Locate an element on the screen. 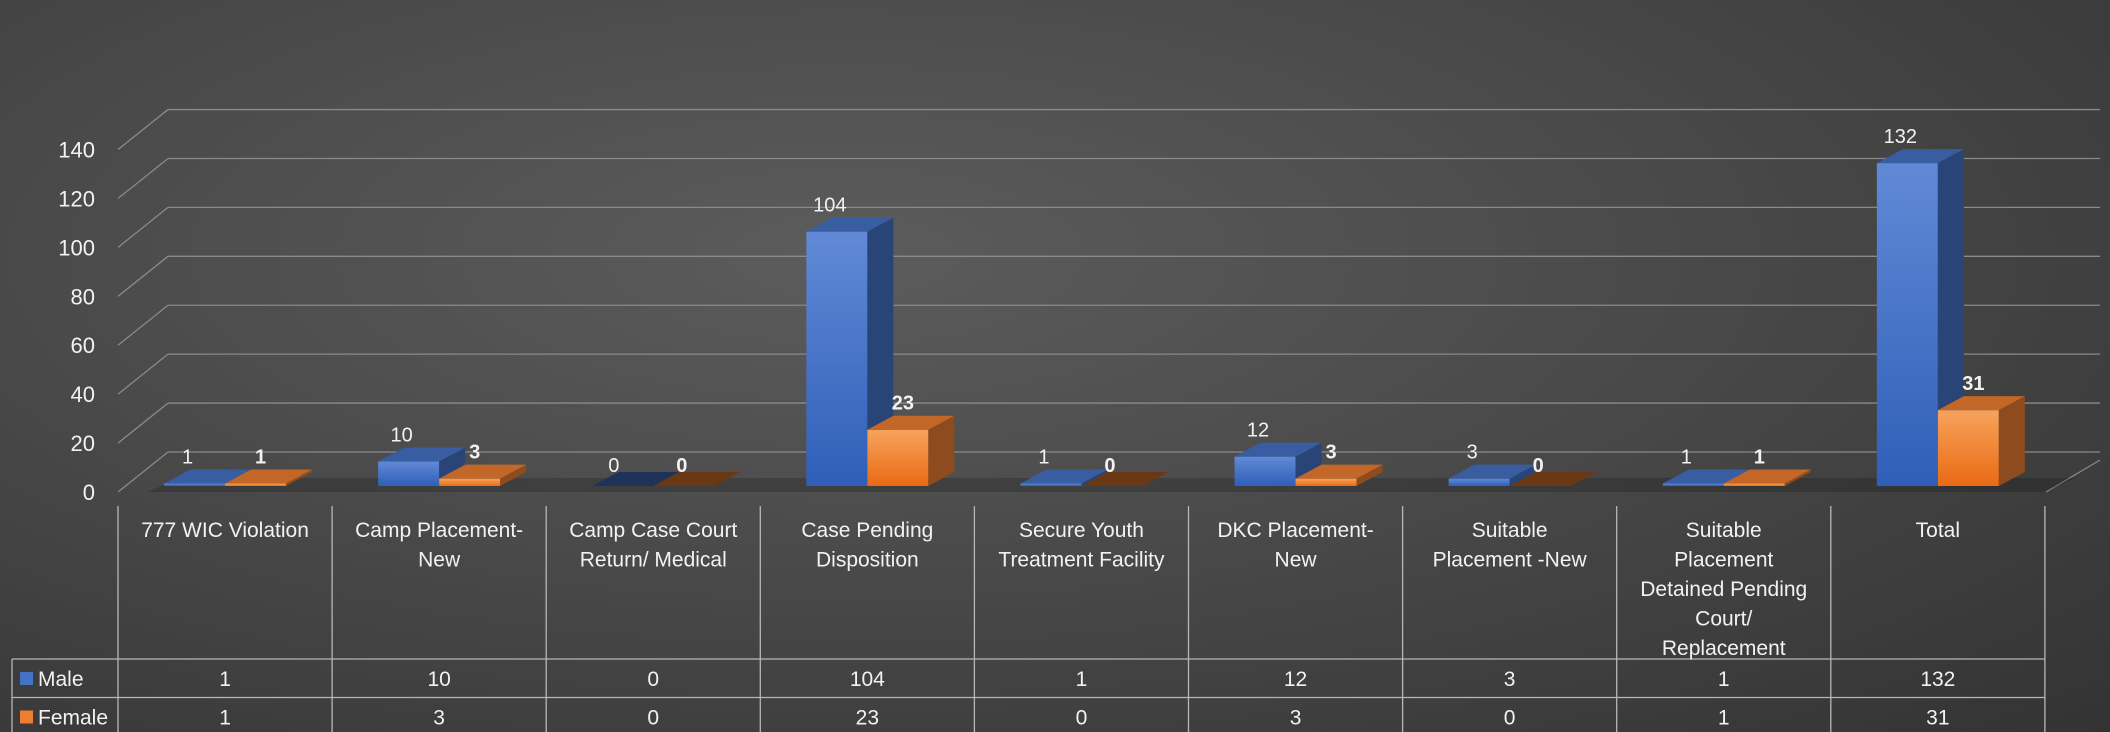 The width and height of the screenshot is (2110, 732). table-cell-male: 12 is located at coordinates (1295, 679).